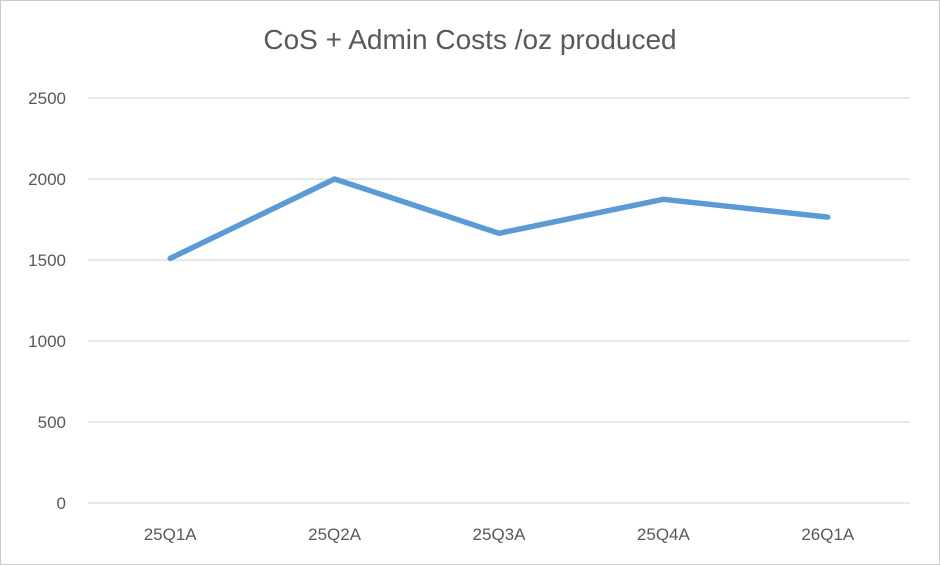  Describe the element at coordinates (470, 39) in the screenshot. I see `chart-title: CoS + Admin Costs /oz produced` at that location.